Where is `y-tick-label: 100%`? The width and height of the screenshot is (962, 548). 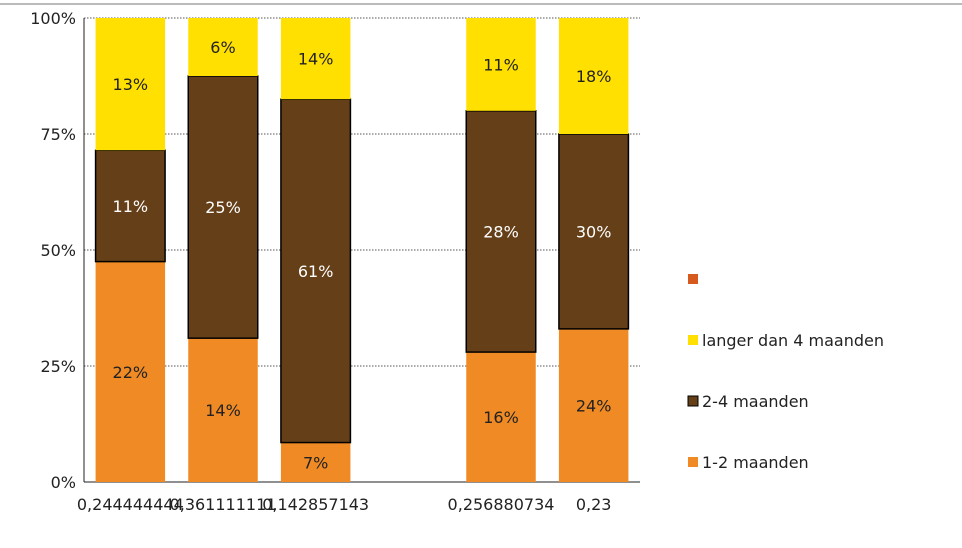 y-tick-label: 100% is located at coordinates (53, 18).